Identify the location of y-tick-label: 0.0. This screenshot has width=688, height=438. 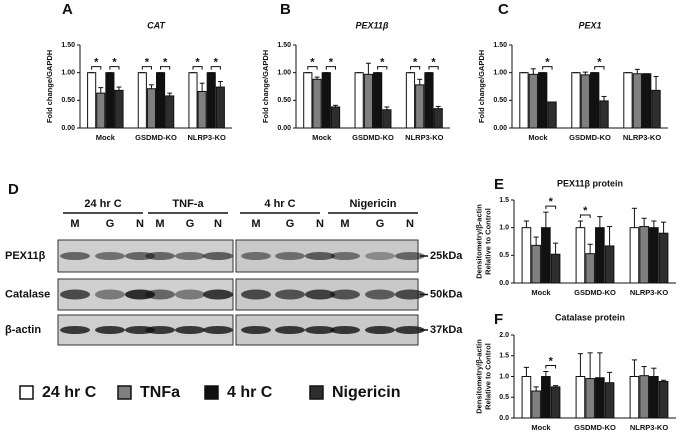
(504, 283).